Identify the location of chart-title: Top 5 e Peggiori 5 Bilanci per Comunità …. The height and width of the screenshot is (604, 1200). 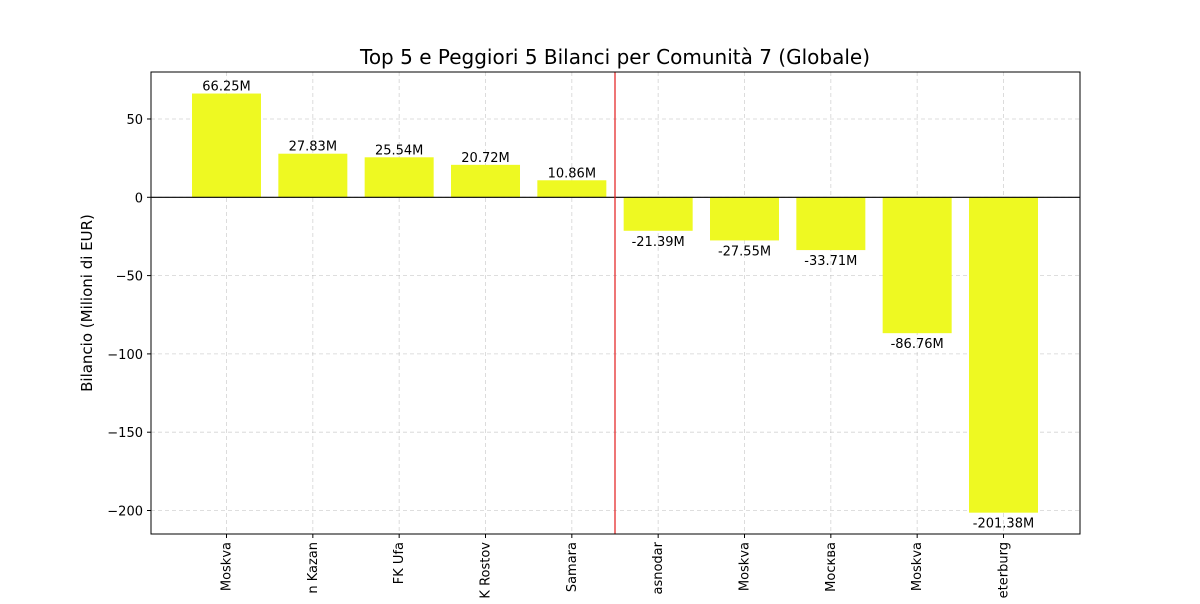
(614, 57).